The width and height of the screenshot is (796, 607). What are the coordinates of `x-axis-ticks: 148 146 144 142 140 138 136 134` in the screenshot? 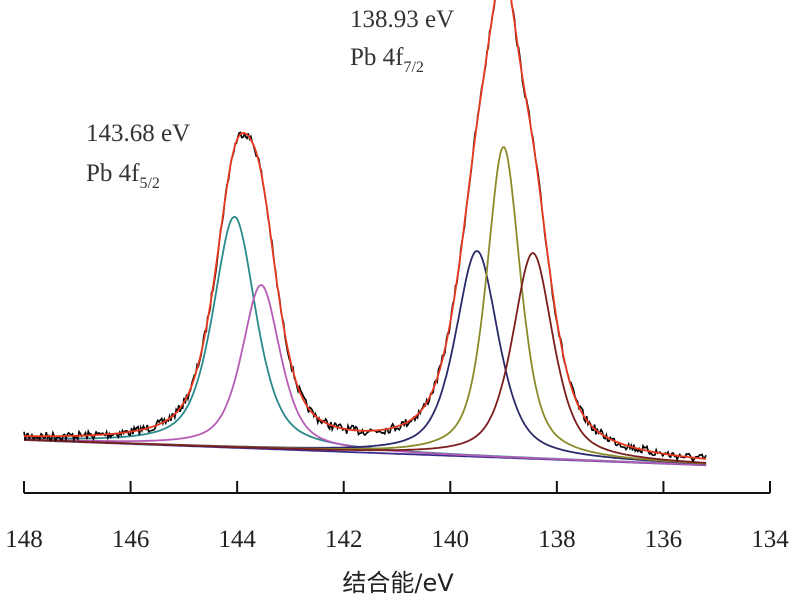 It's located at (397, 517).